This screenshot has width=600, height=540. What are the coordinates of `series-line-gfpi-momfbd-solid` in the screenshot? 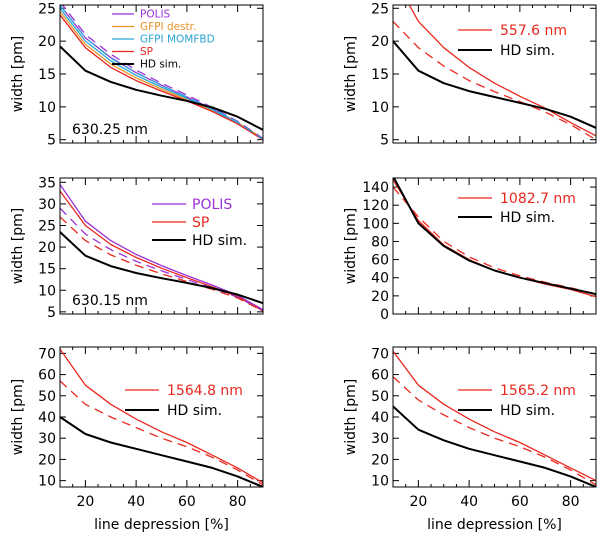 It's located at (161, 74).